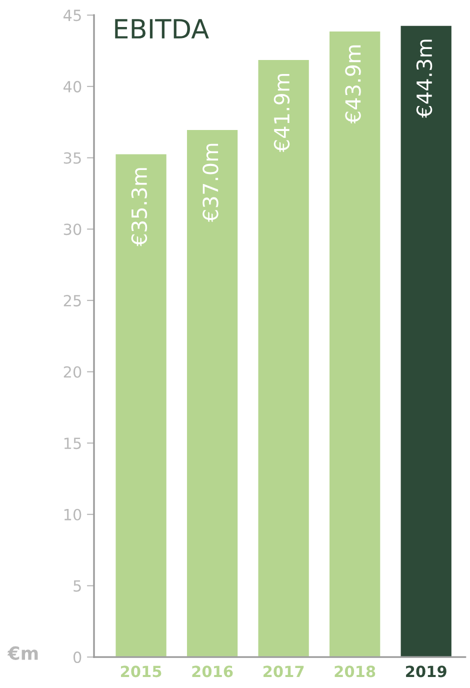 The width and height of the screenshot is (470, 688). Describe the element at coordinates (77, 658) in the screenshot. I see `y-tick-label: 0` at that location.